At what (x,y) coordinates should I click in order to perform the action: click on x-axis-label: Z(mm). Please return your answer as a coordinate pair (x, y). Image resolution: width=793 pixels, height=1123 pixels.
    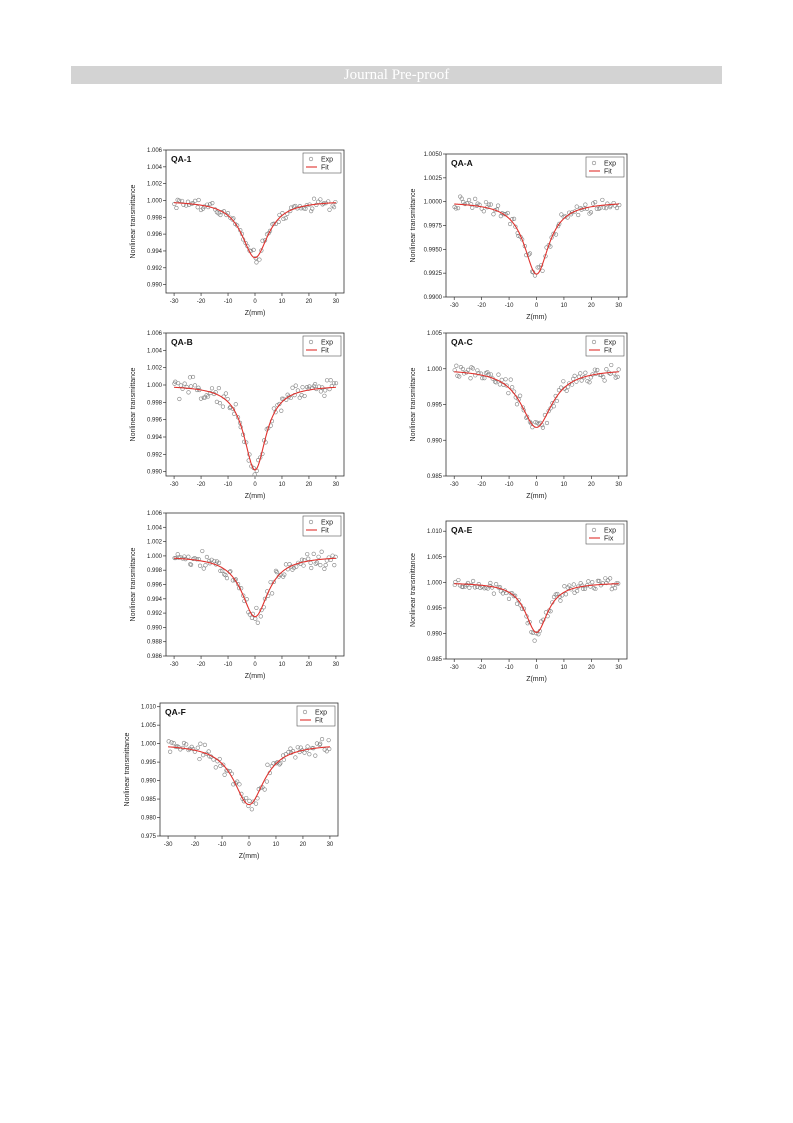
    Looking at the image, I should click on (536, 496).